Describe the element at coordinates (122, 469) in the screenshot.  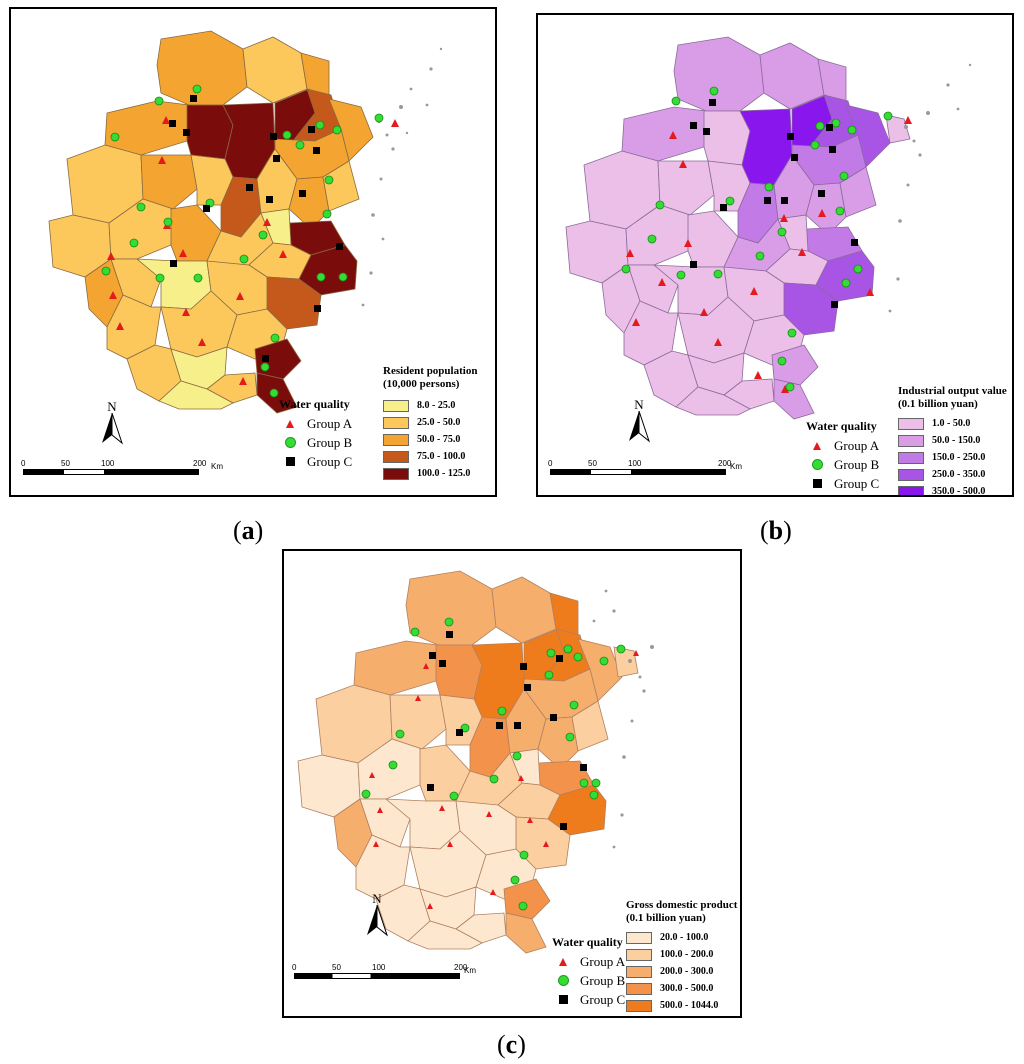
I see `scale-bar-a: 0 50 100 200 Km` at that location.